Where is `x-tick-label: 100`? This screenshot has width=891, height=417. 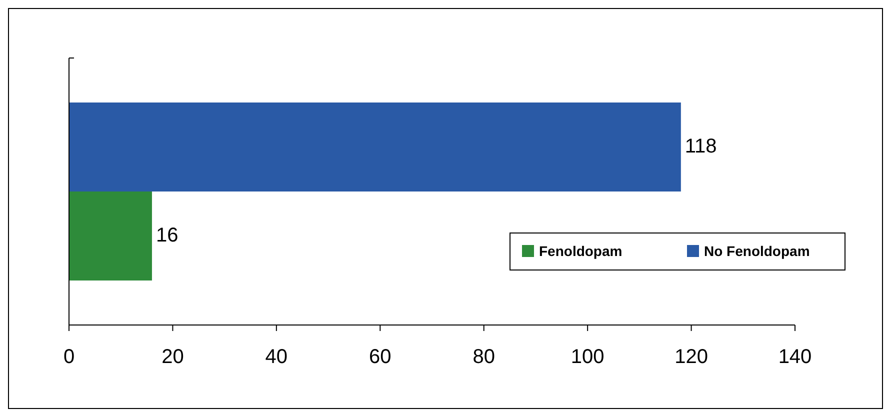 x-tick-label: 100 is located at coordinates (587, 357).